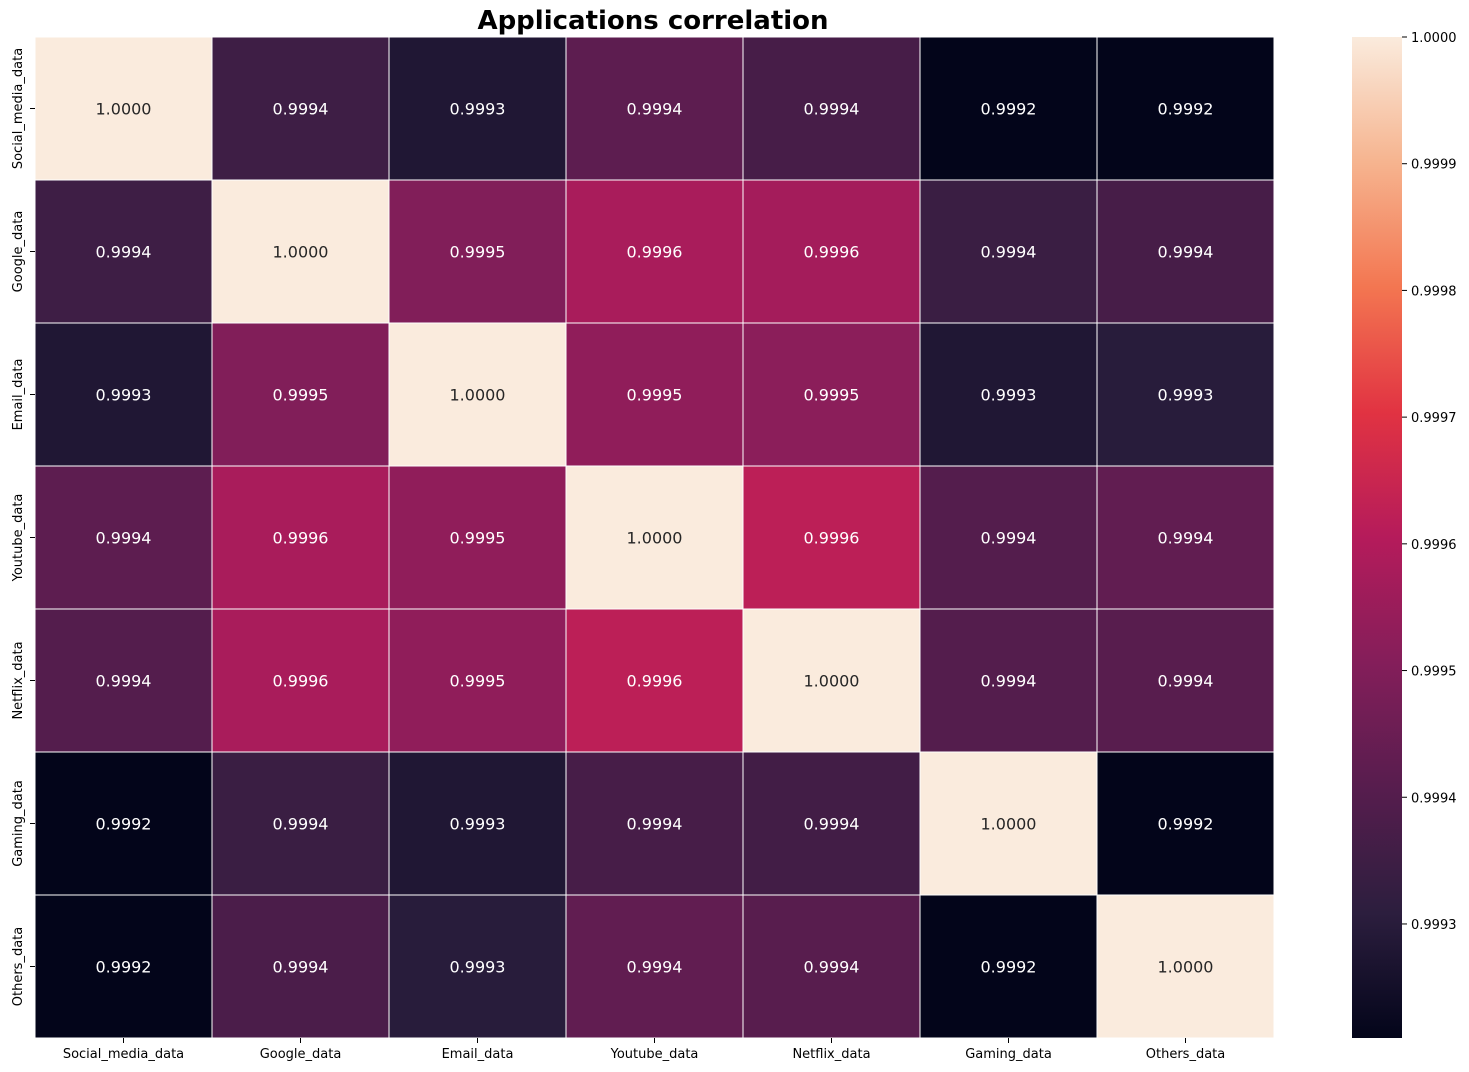 The width and height of the screenshot is (1469, 1072). What do you see at coordinates (18, 538) in the screenshot?
I see `y-tick-label: Youtube_data` at bounding box center [18, 538].